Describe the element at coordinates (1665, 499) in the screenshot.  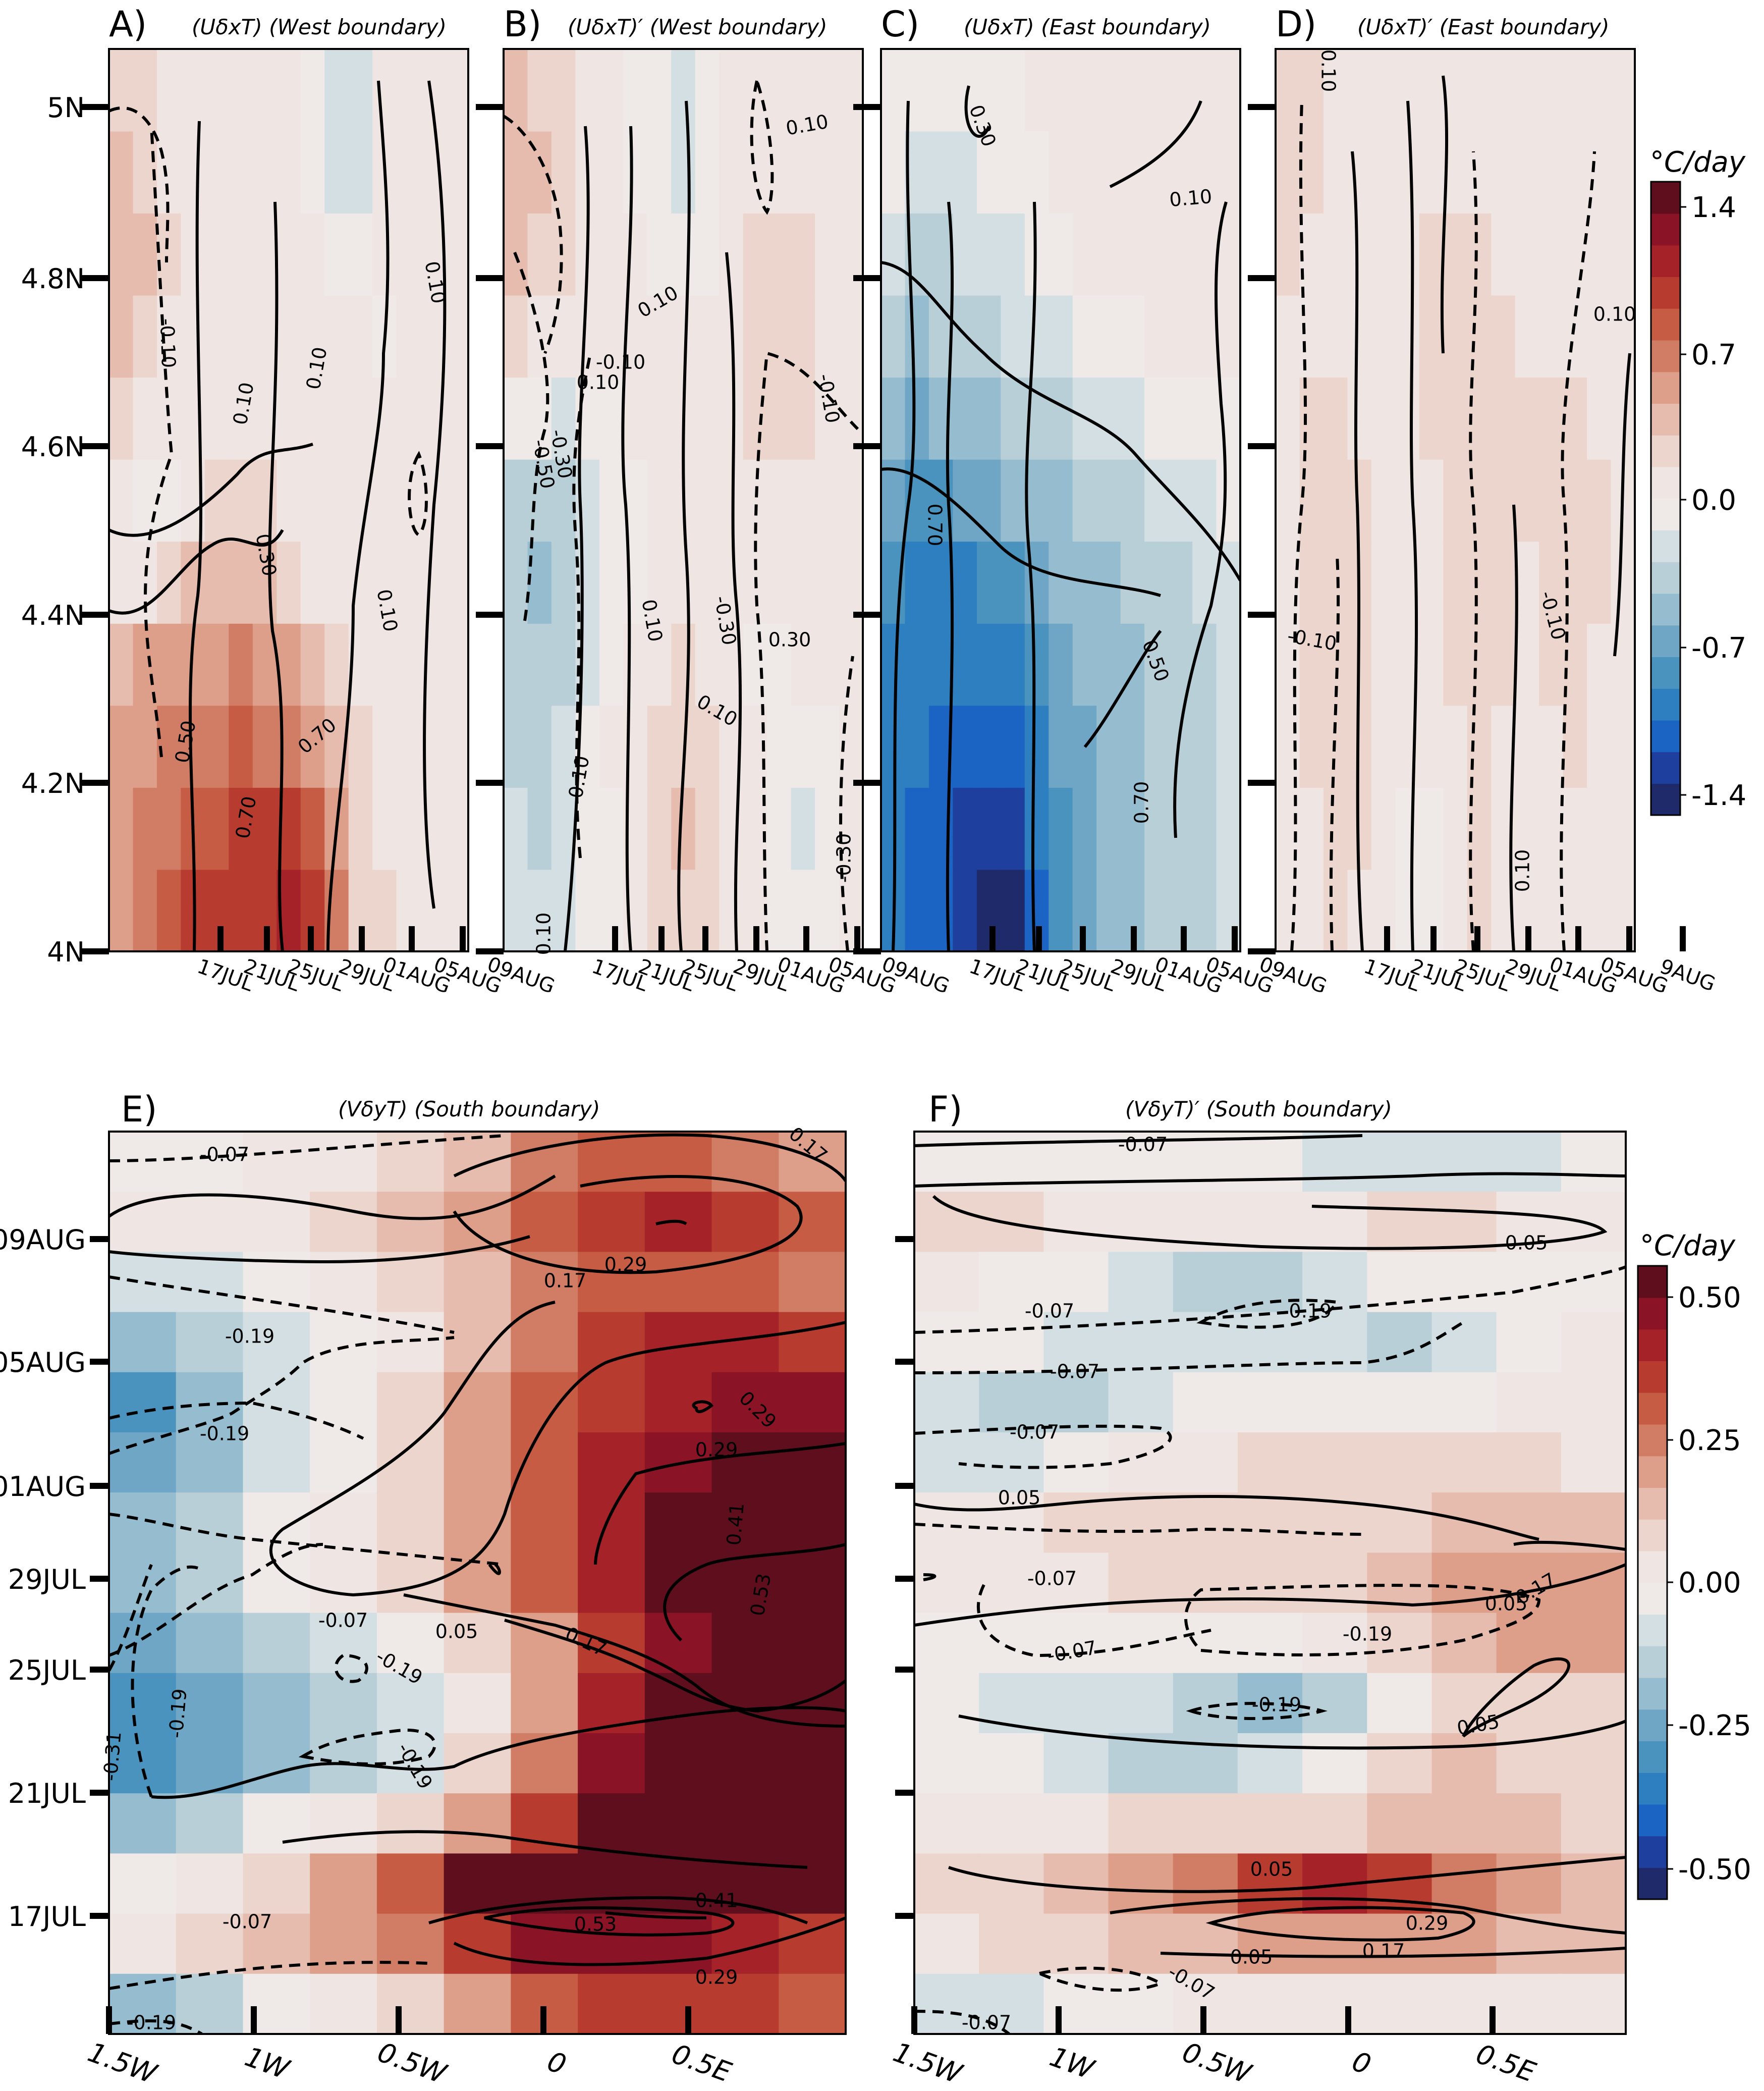
I see `colorbar-1-swatches` at that location.